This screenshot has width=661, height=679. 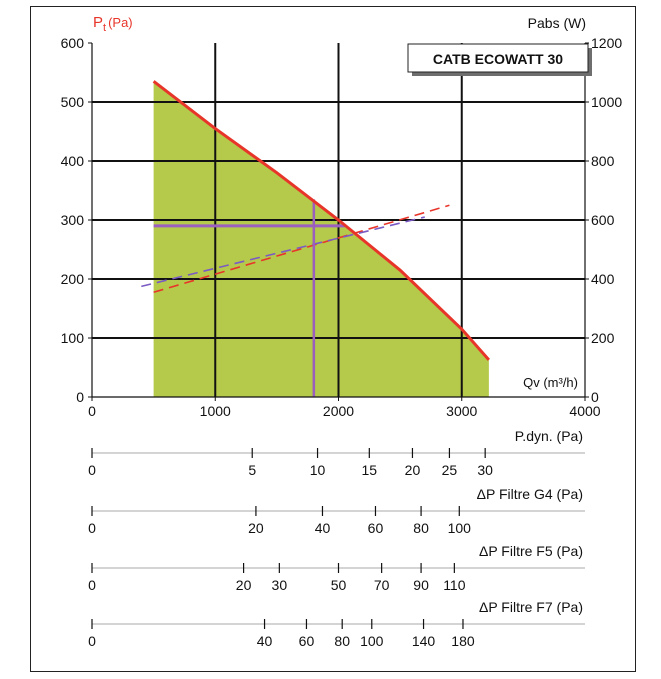 I want to click on scale-title: ΔP Filtre F7 (Pa), so click(x=531, y=607).